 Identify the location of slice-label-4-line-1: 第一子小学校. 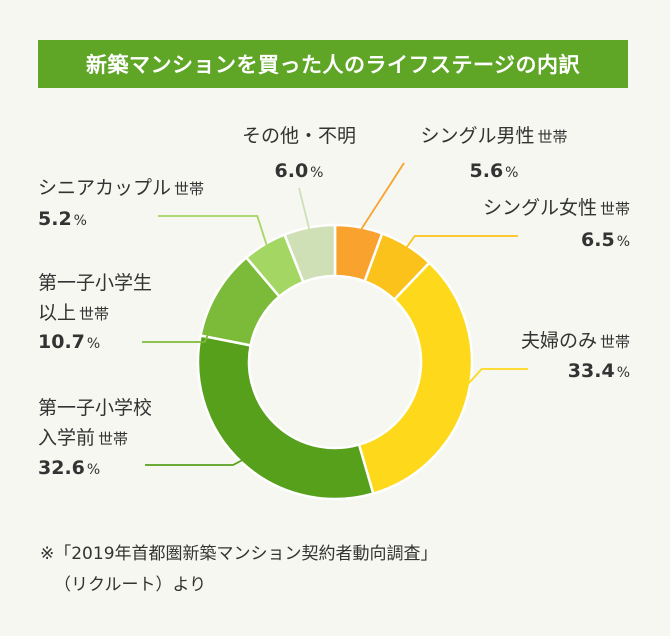
(95, 408).